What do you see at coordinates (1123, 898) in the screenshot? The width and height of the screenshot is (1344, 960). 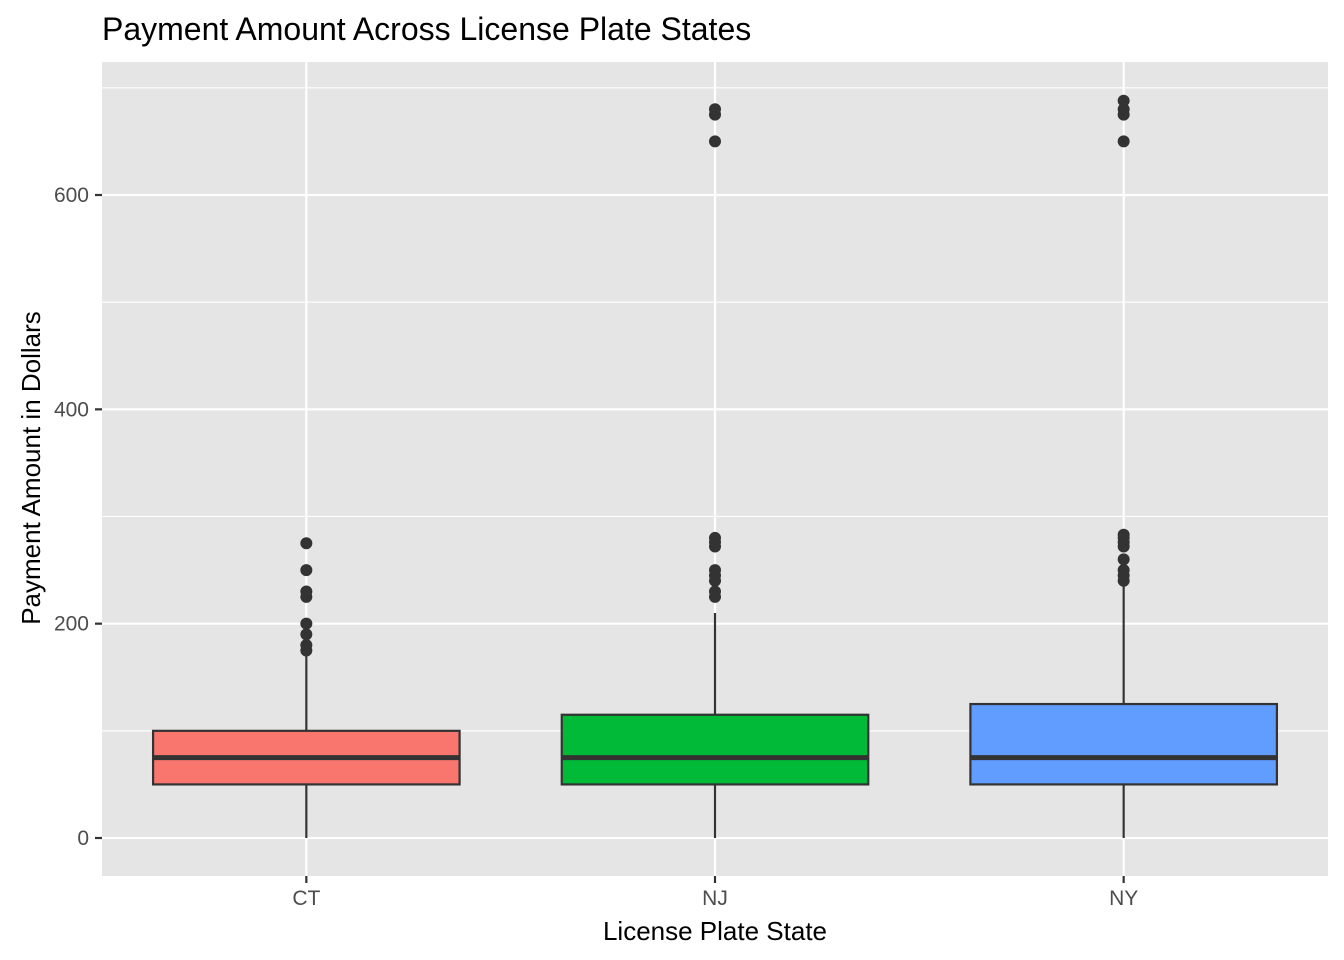 I see `x-tick-label: NY` at bounding box center [1123, 898].